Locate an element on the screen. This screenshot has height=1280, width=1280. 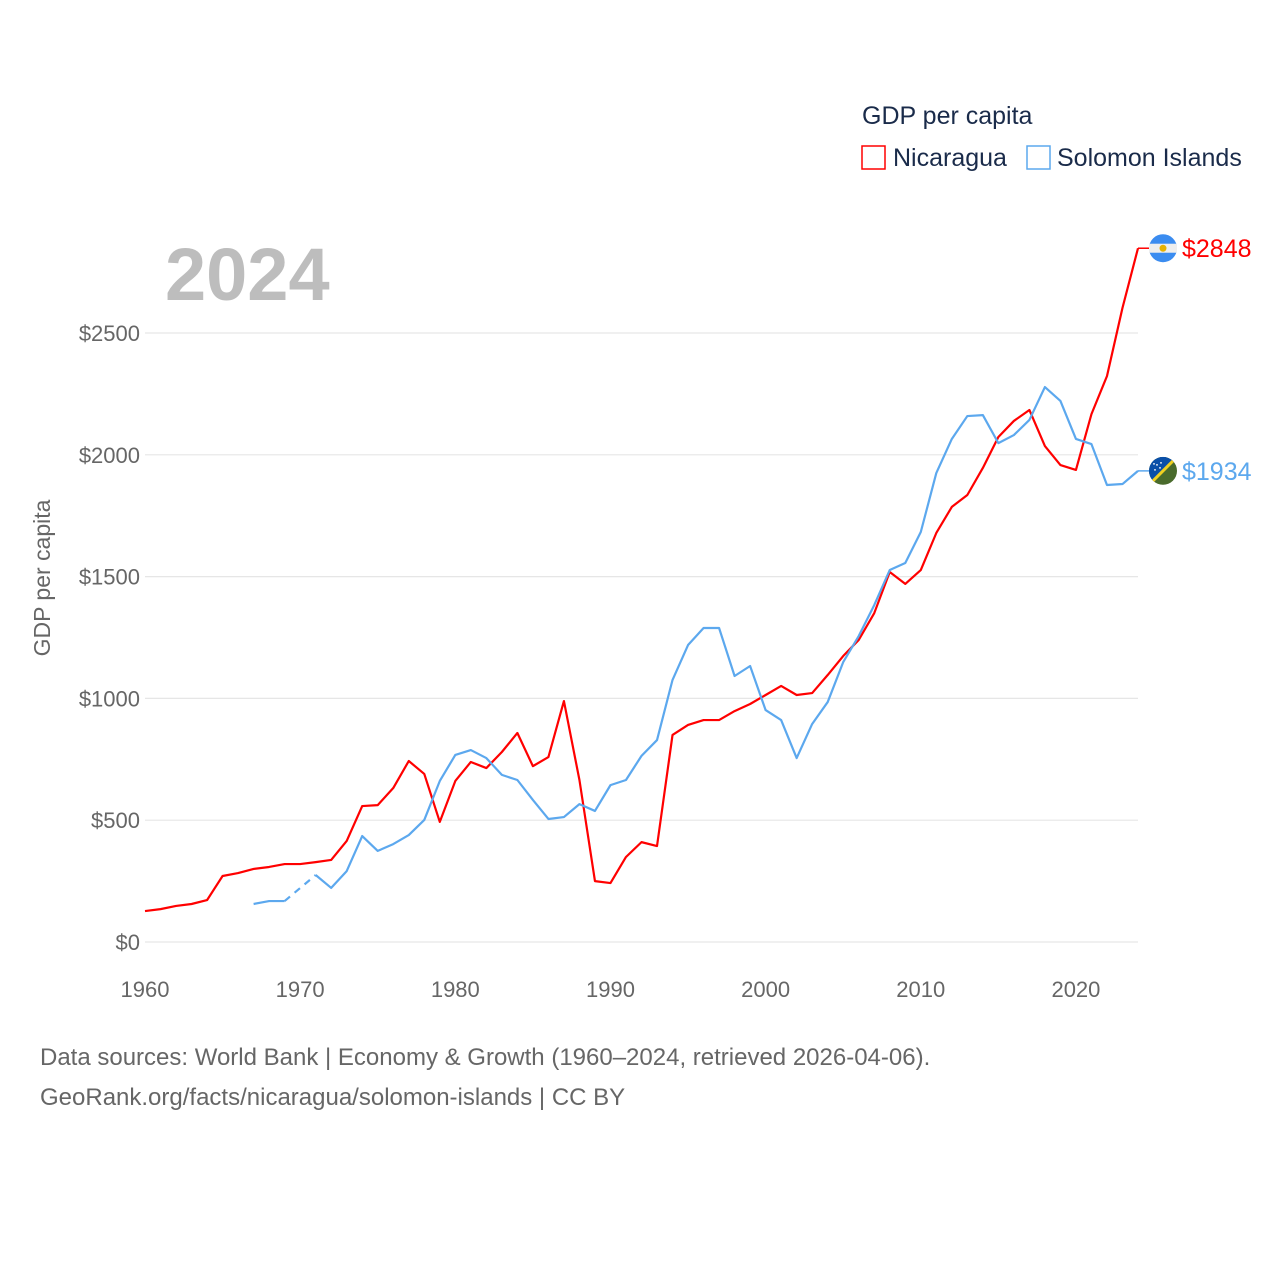
x-tick-label: 1970 is located at coordinates (300, 989).